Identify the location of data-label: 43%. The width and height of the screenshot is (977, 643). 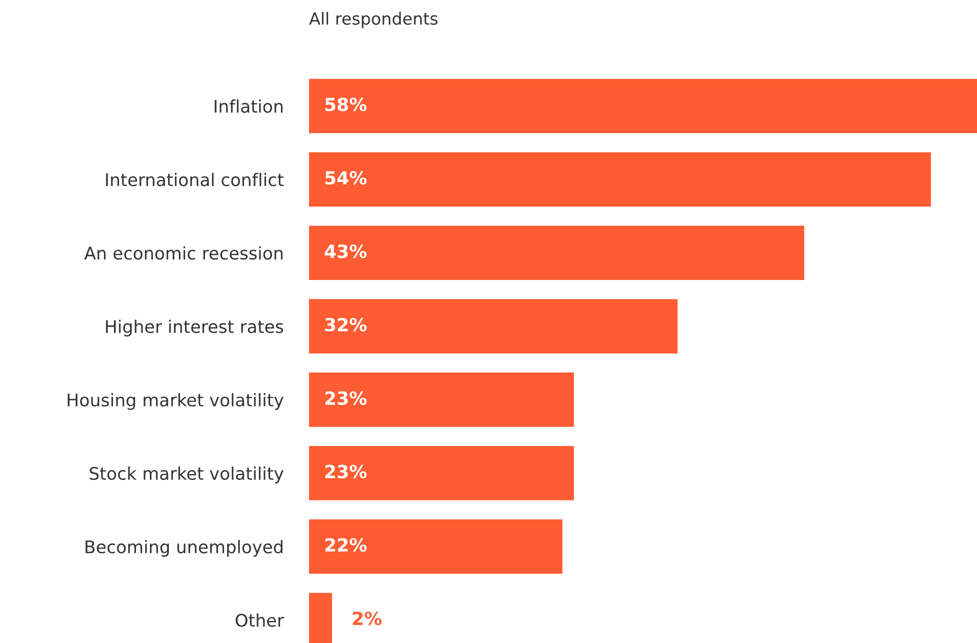
(345, 251).